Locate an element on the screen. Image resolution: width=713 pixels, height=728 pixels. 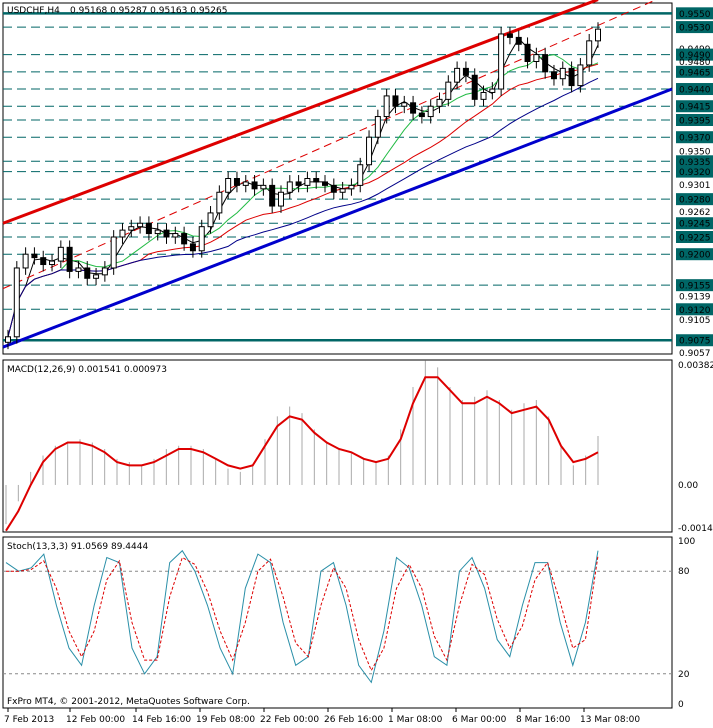
stoch-axis-label: 20 is located at coordinates (684, 675).